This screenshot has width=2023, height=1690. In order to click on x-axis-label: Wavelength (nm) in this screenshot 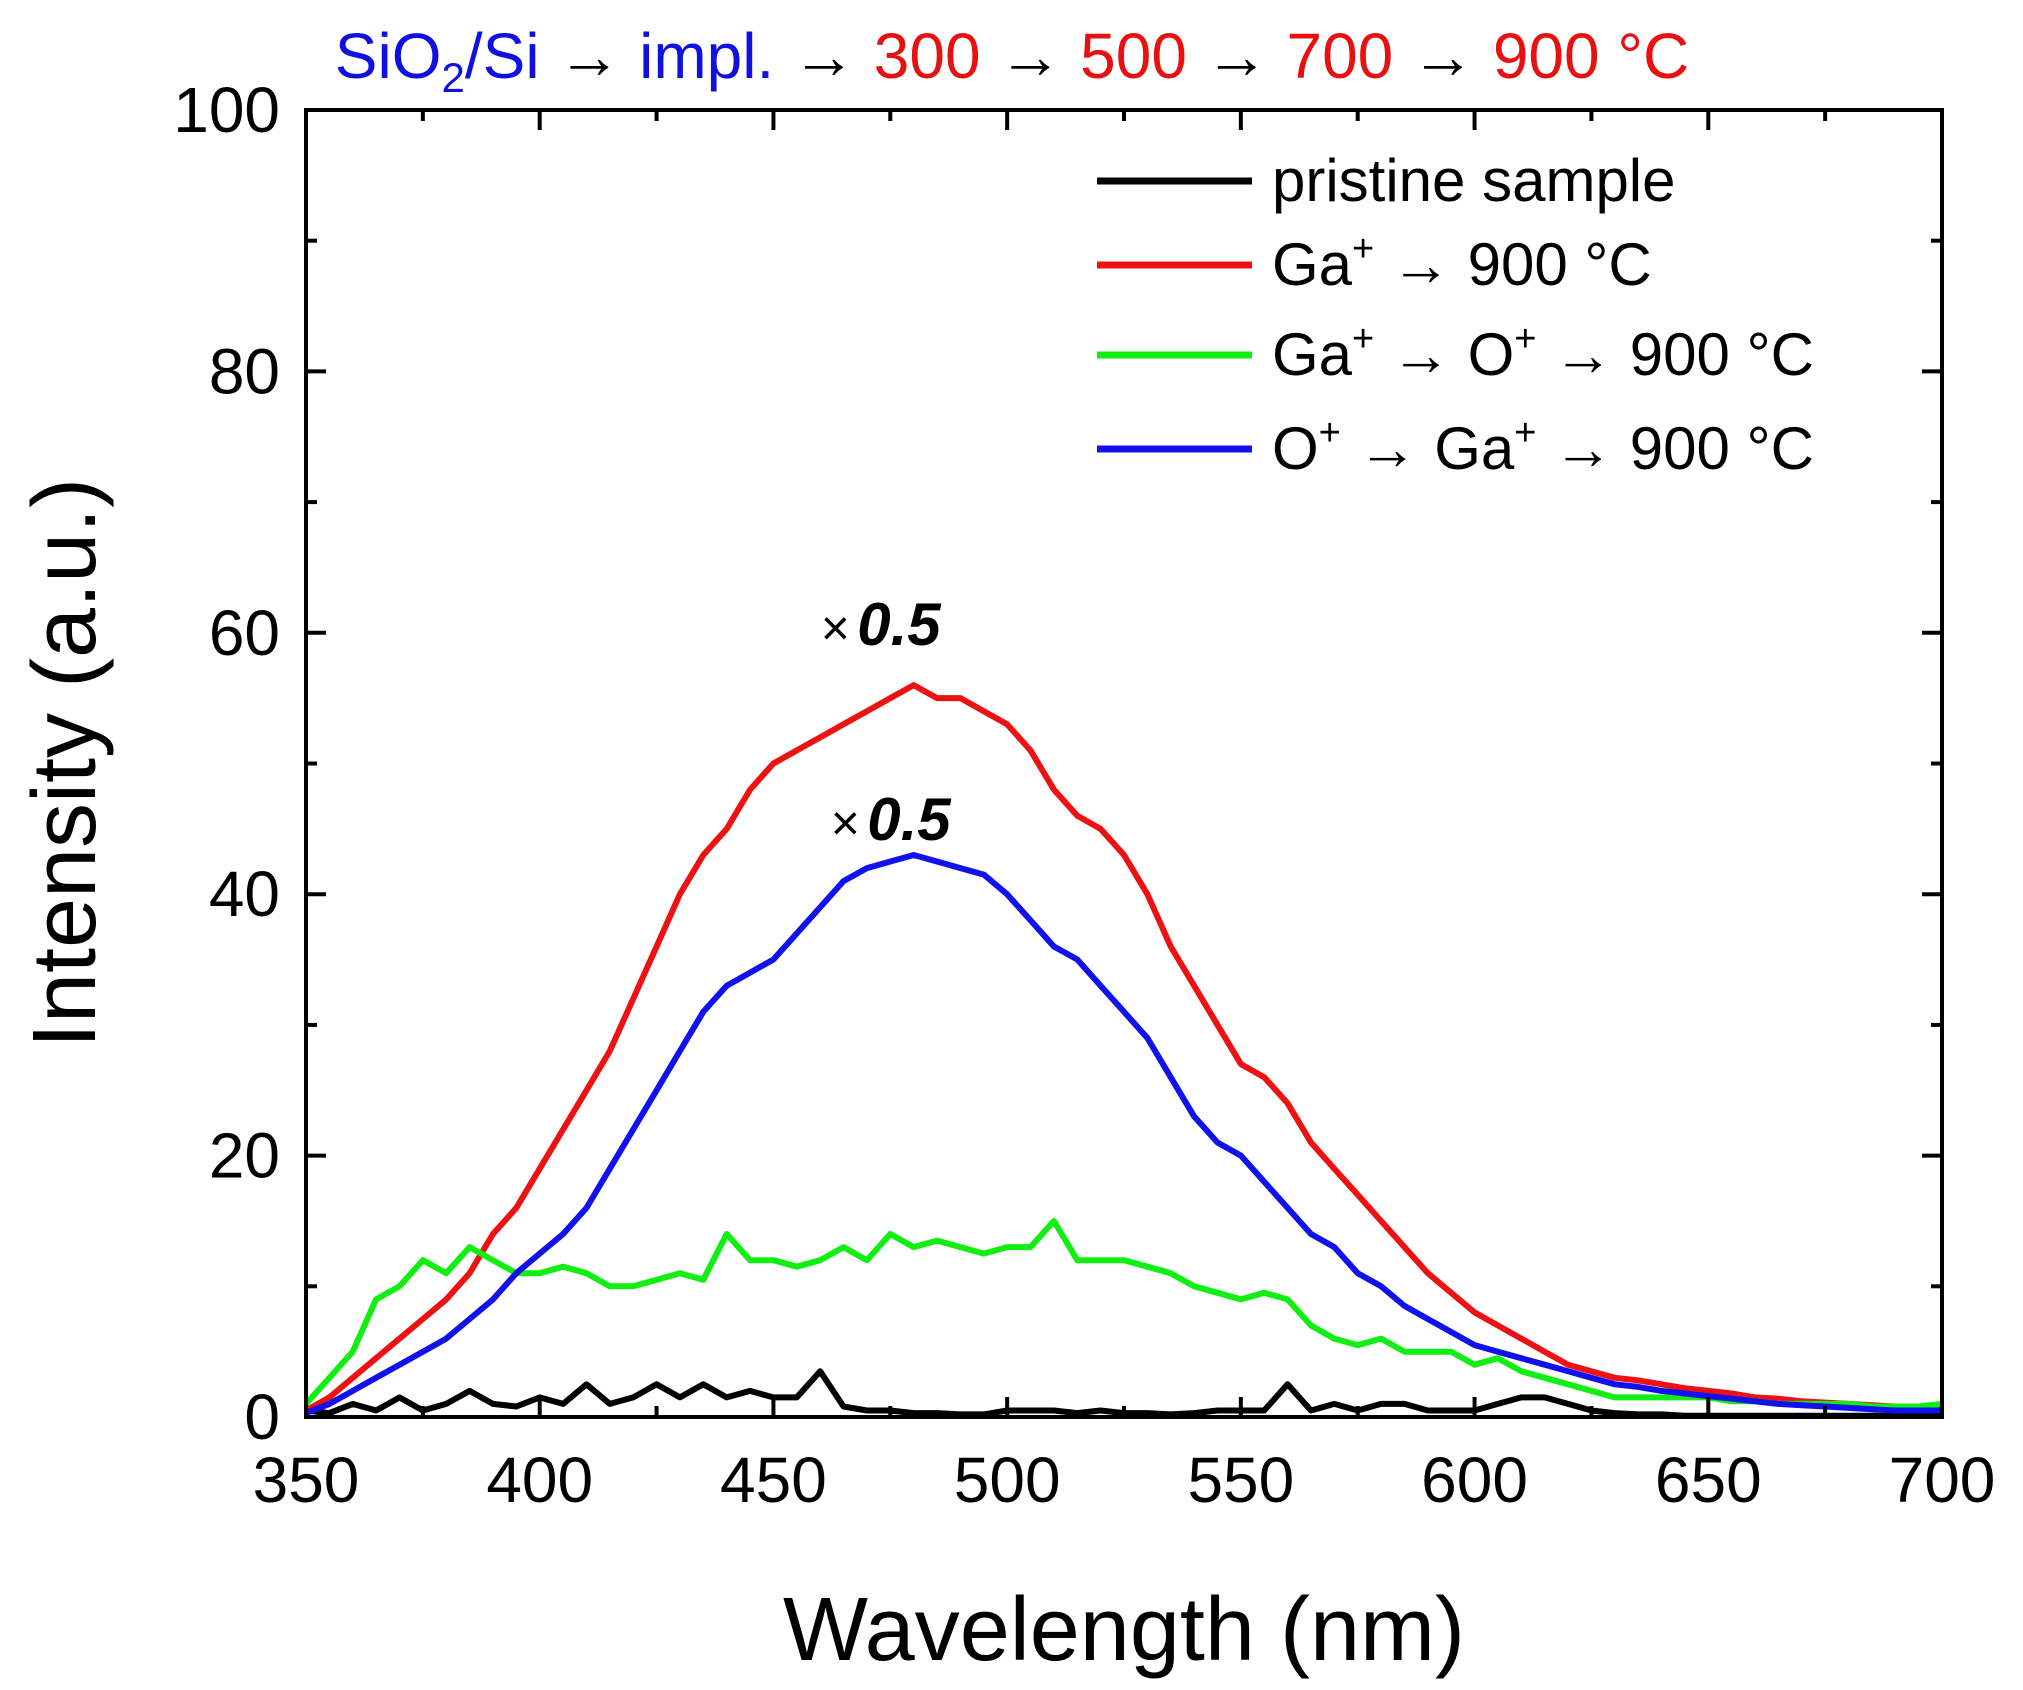, I will do `click(1124, 1630)`.